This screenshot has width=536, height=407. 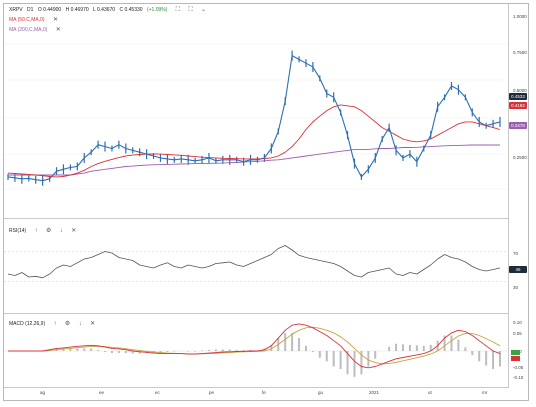 What do you see at coordinates (516, 287) in the screenshot?
I see `rsi-tick: 30` at bounding box center [516, 287].